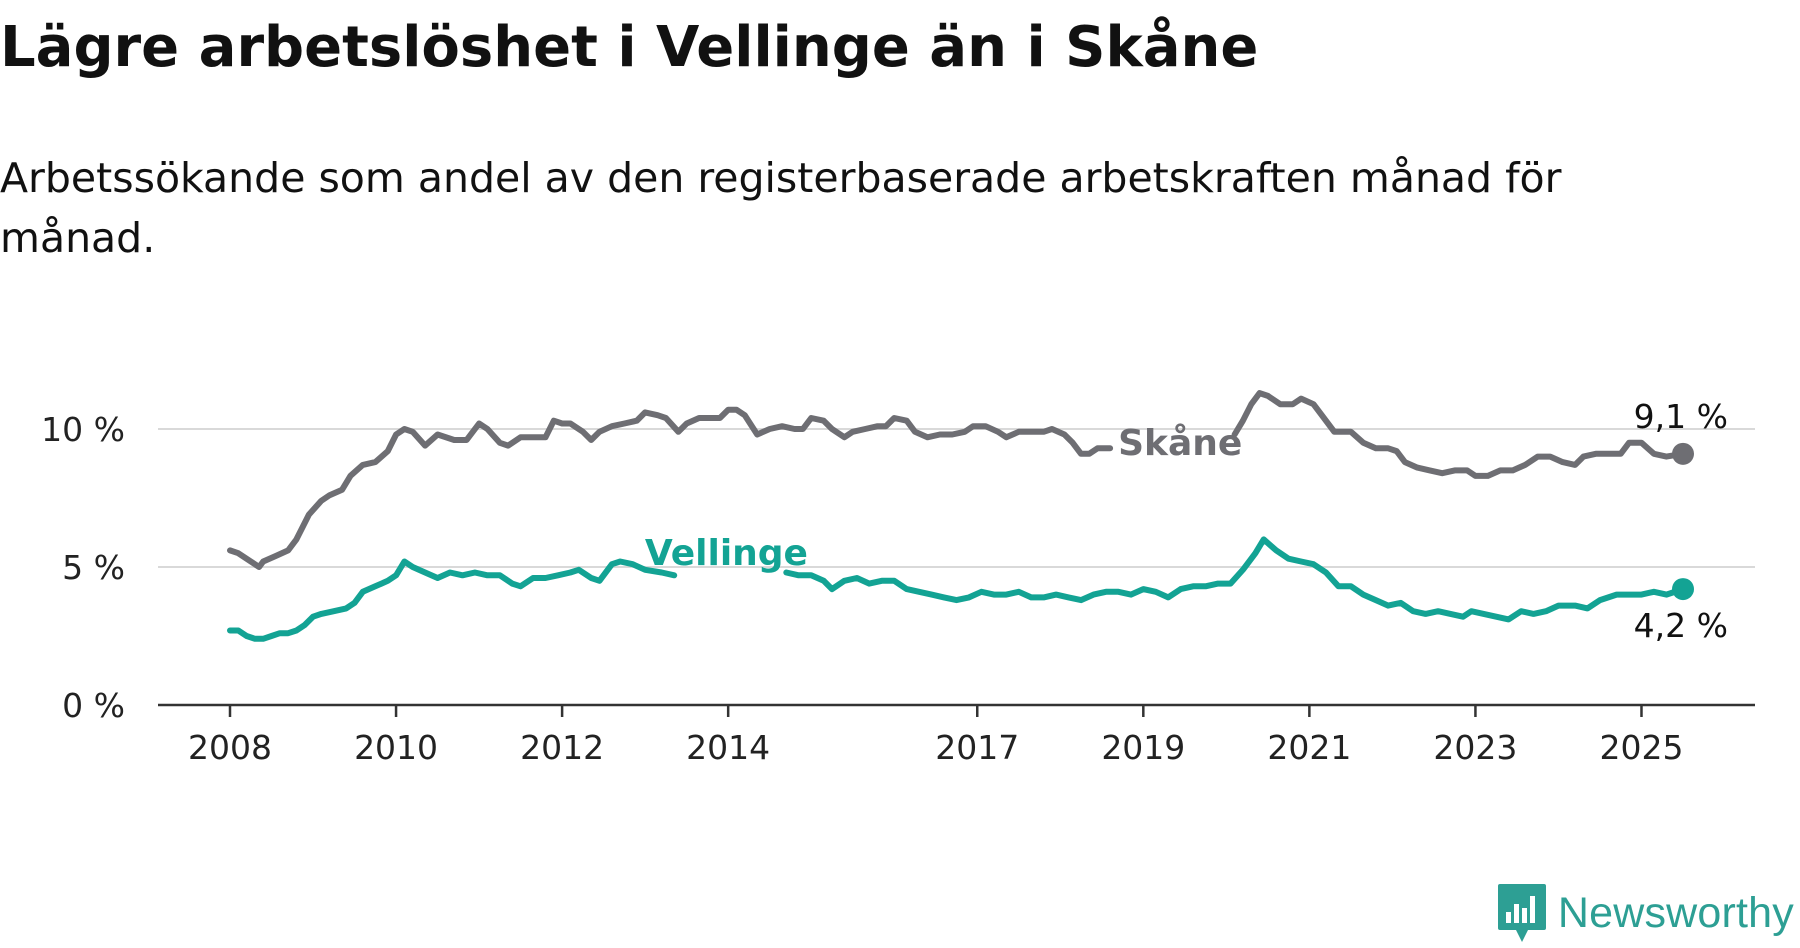  What do you see at coordinates (629, 47) in the screenshot?
I see `chart-title: Lägre arbetslöshet i Vellinge än i Skåne` at bounding box center [629, 47].